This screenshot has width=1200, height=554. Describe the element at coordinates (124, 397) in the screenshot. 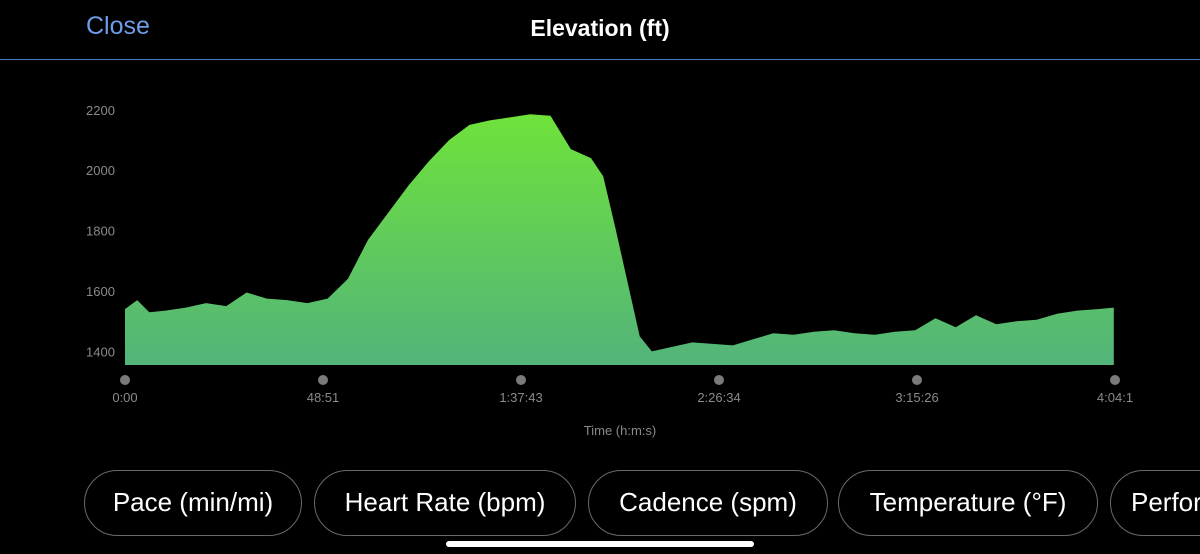

I see `x-tick-label: 0:00` at that location.